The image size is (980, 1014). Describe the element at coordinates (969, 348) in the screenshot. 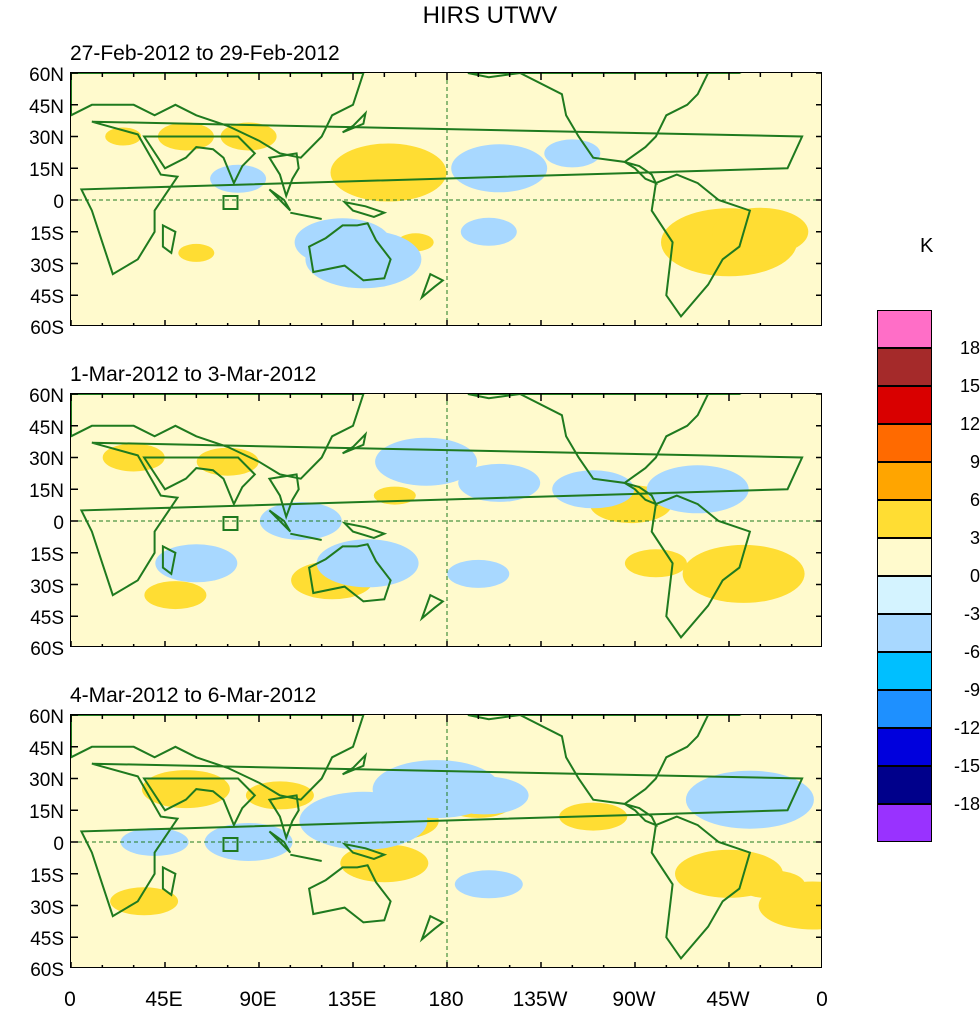

I see `colorbar-label: 18` at that location.